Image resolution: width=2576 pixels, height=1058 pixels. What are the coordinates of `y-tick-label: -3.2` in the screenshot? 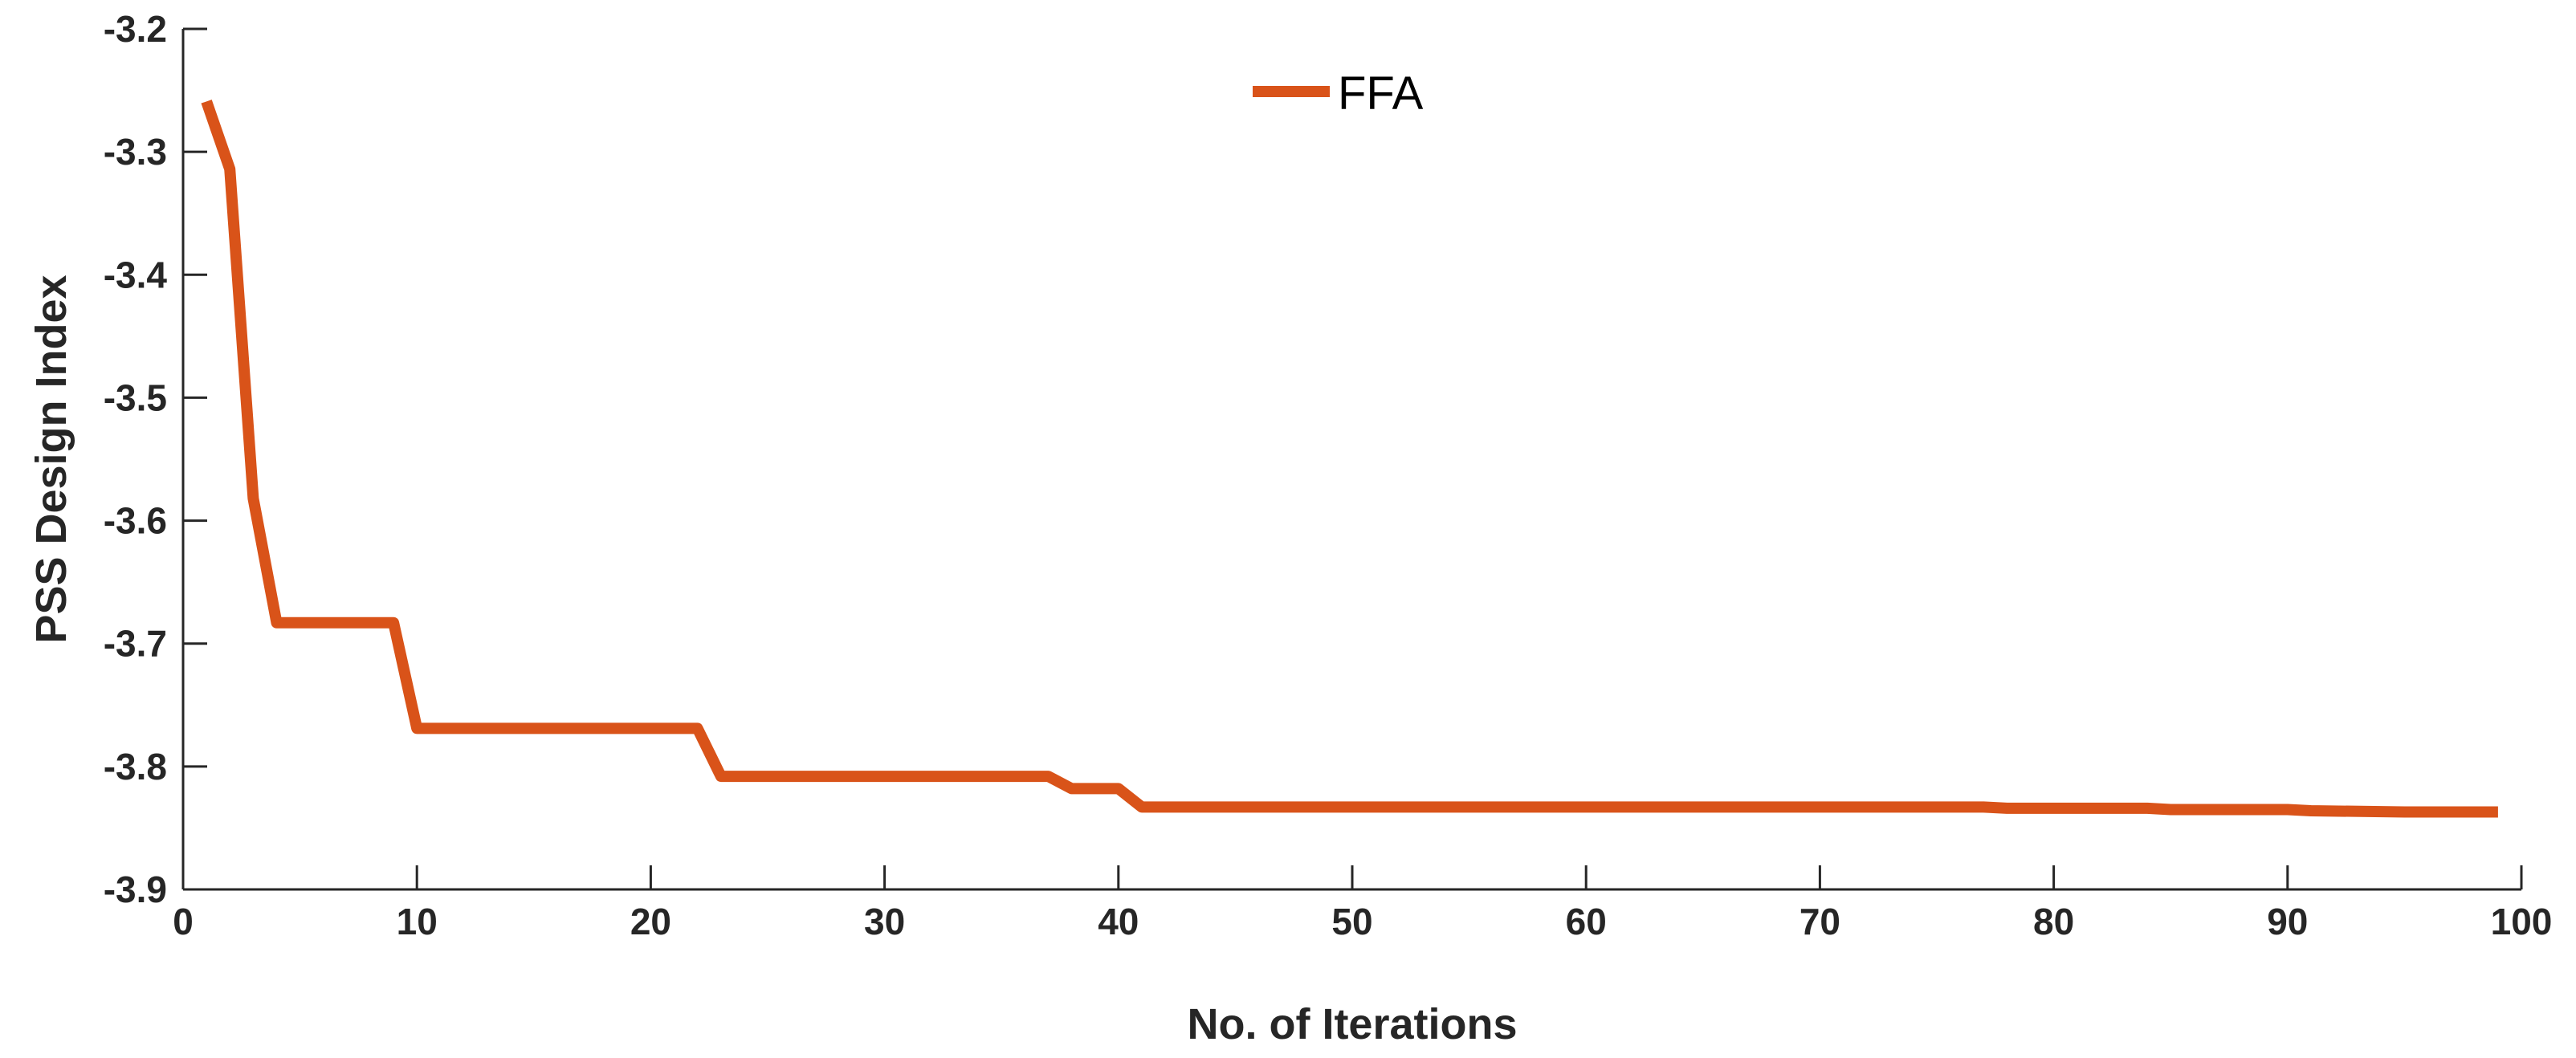 It's located at (135, 29).